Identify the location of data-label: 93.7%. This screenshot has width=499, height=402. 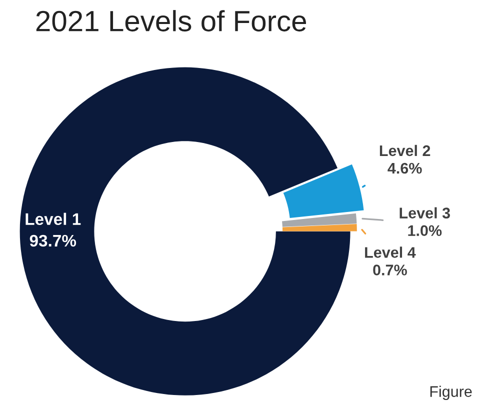
(53, 240).